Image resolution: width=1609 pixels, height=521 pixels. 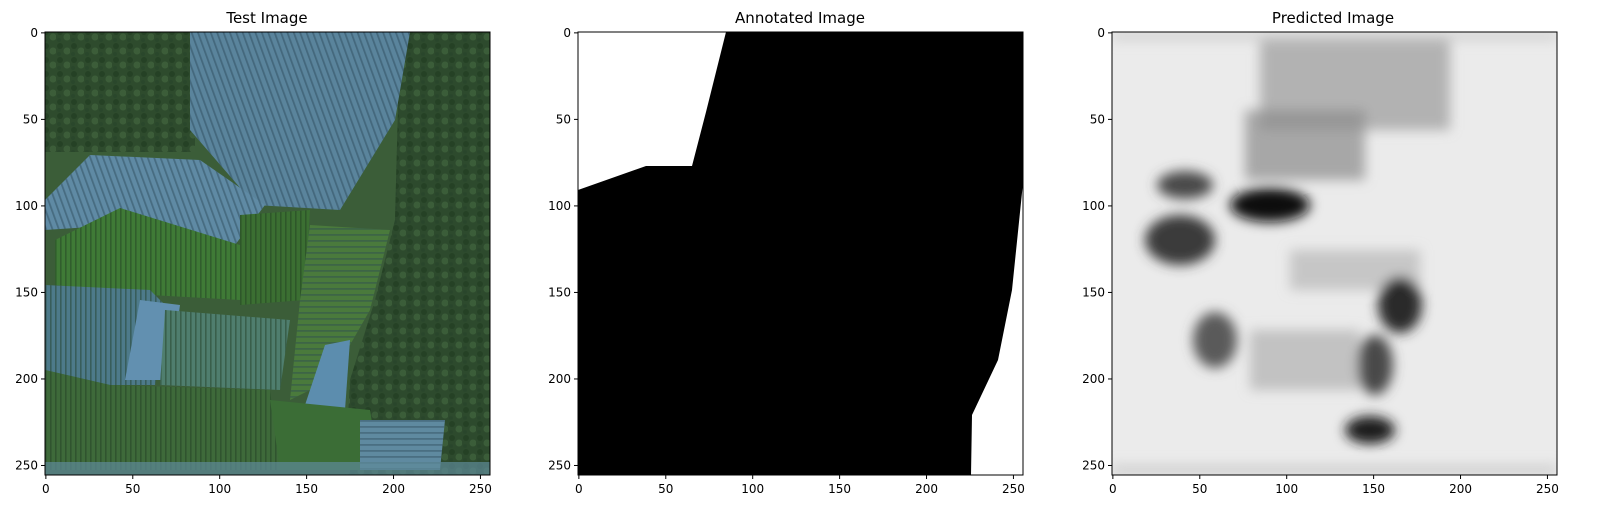 I want to click on panel-title: Annotated Image, so click(x=800, y=18).